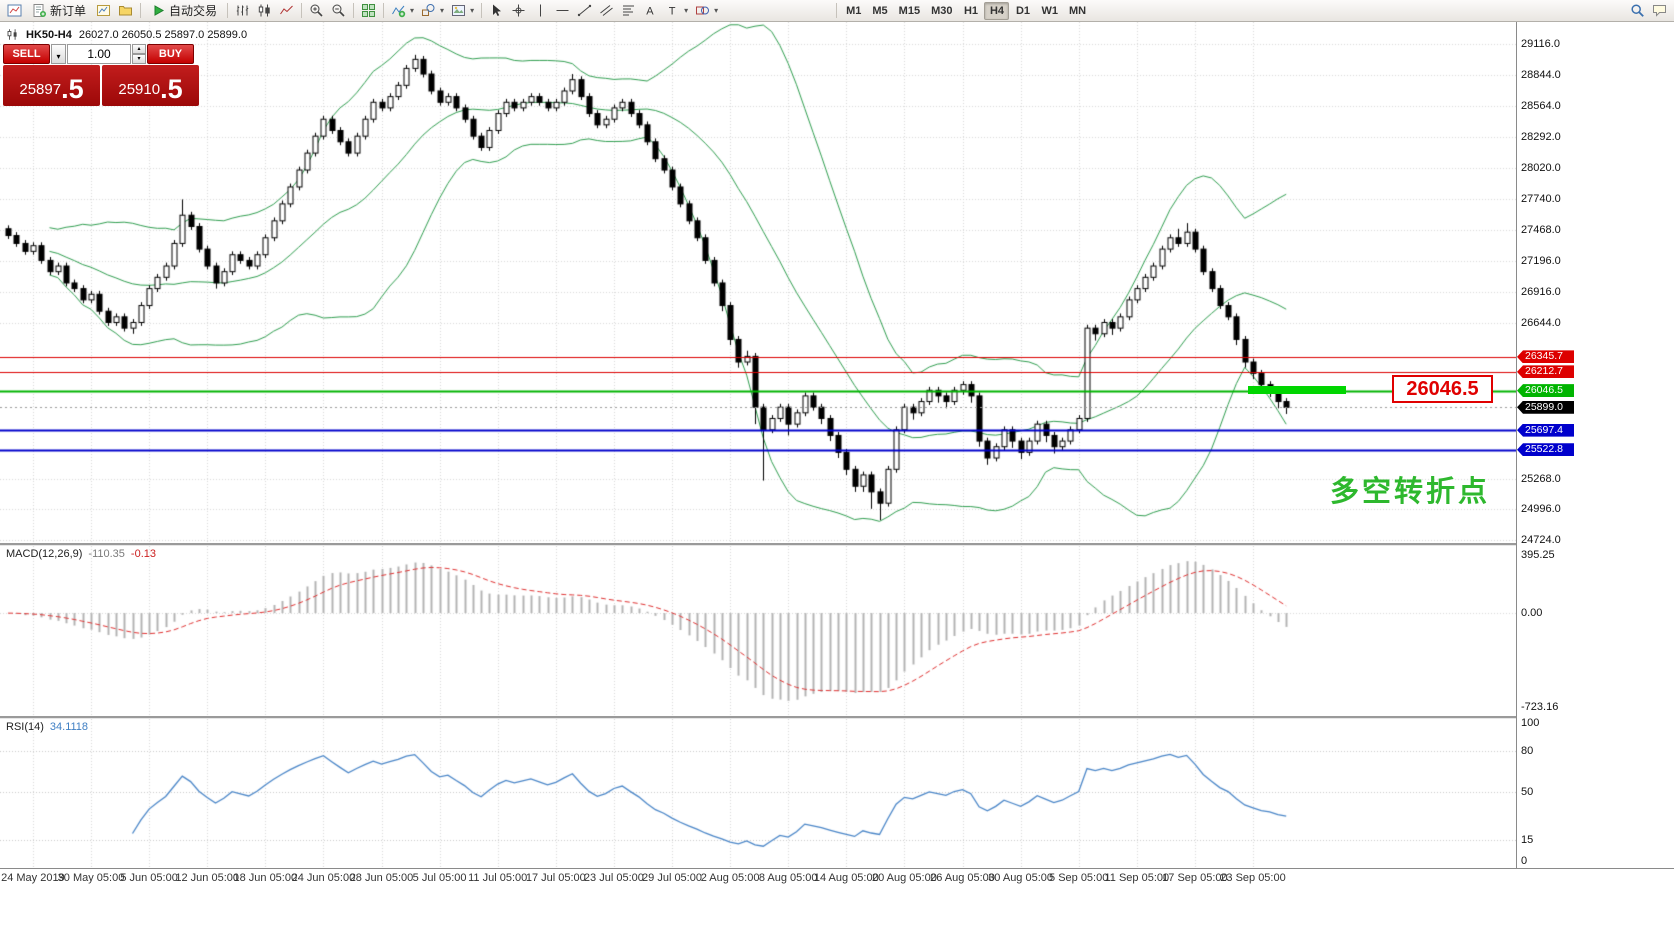  What do you see at coordinates (540, 11) in the screenshot?
I see `vertical-line-button` at bounding box center [540, 11].